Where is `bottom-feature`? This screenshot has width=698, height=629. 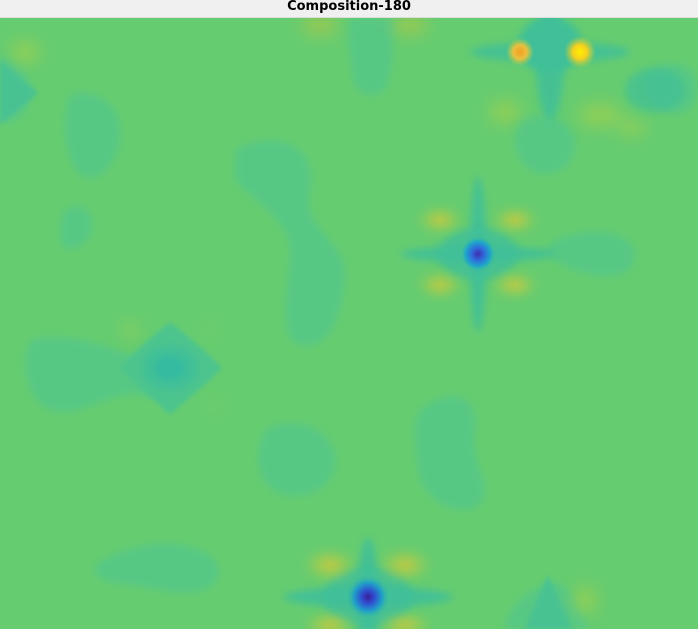
bottom-feature is located at coordinates (368, 583).